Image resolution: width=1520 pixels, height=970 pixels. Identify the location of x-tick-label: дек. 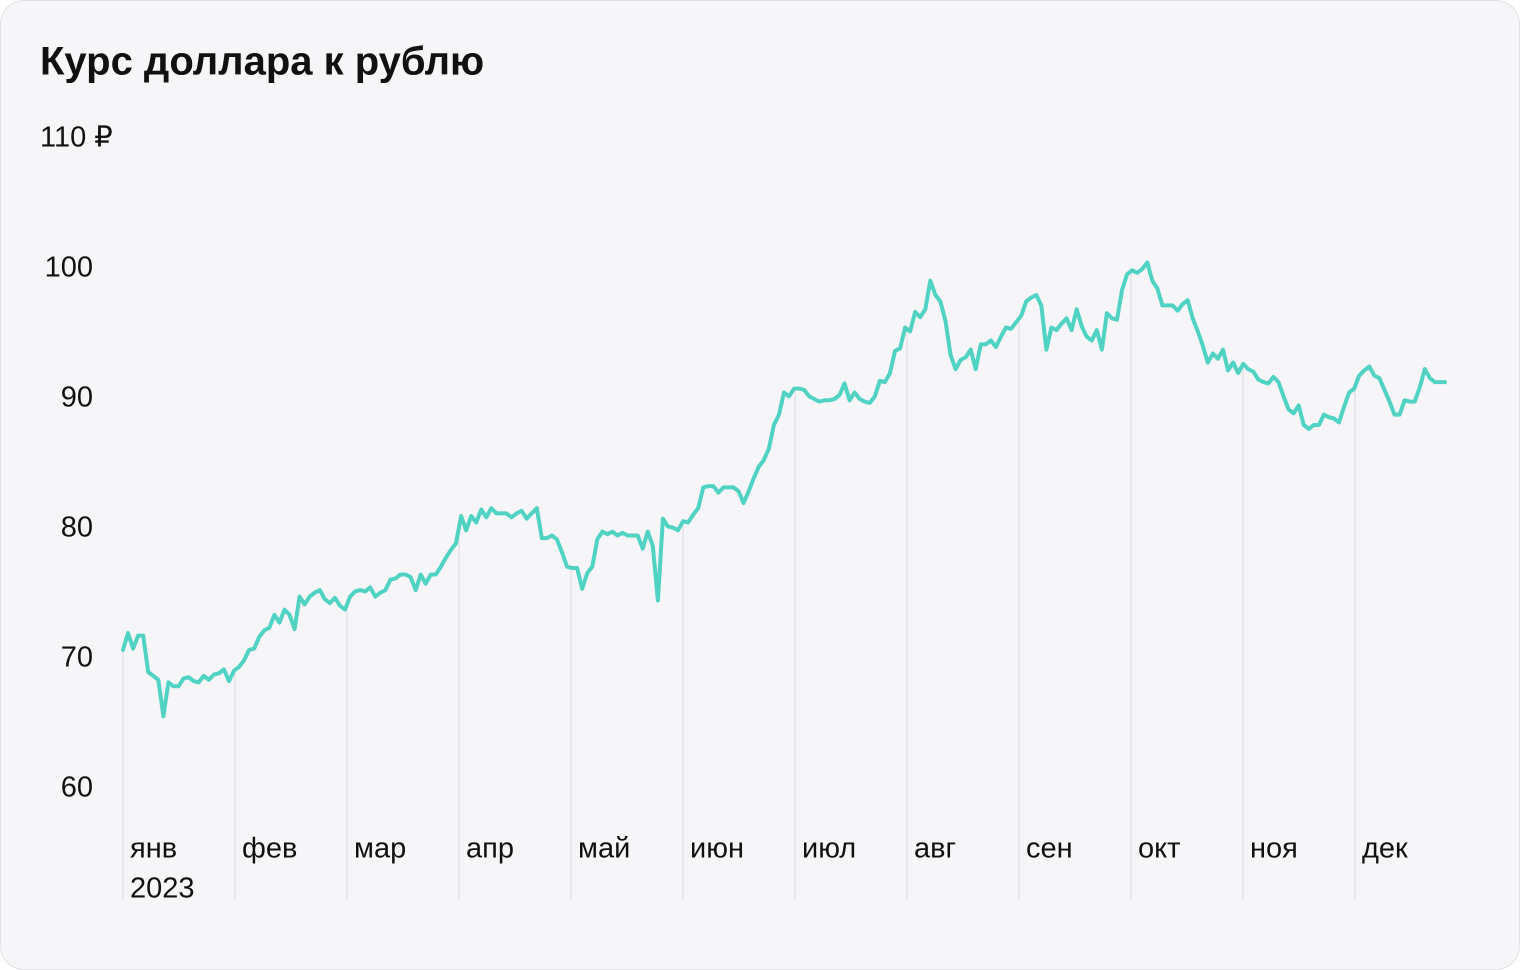
(1385, 849).